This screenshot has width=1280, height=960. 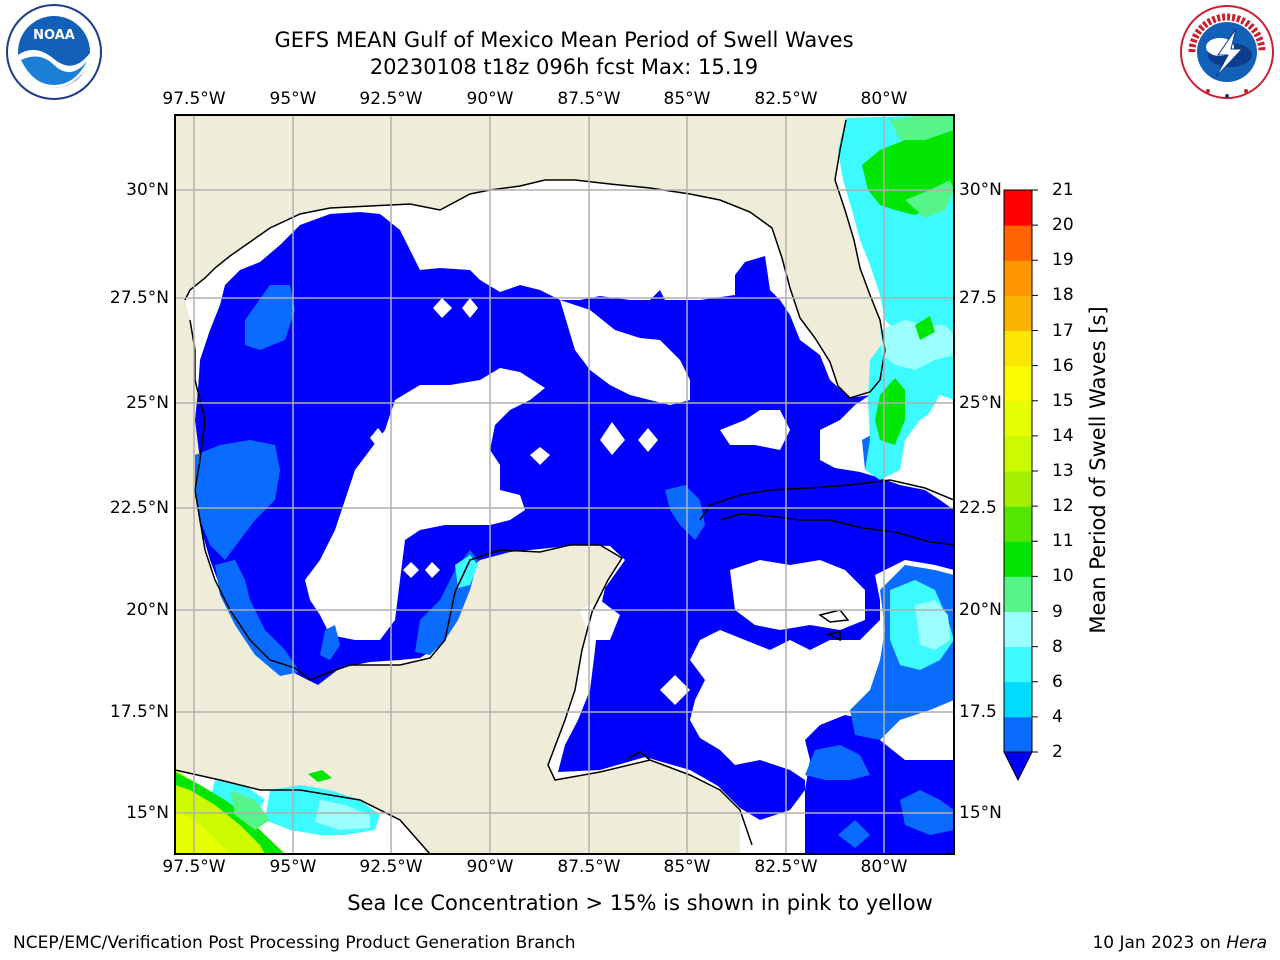 I want to click on nws-logo, so click(x=1227, y=52).